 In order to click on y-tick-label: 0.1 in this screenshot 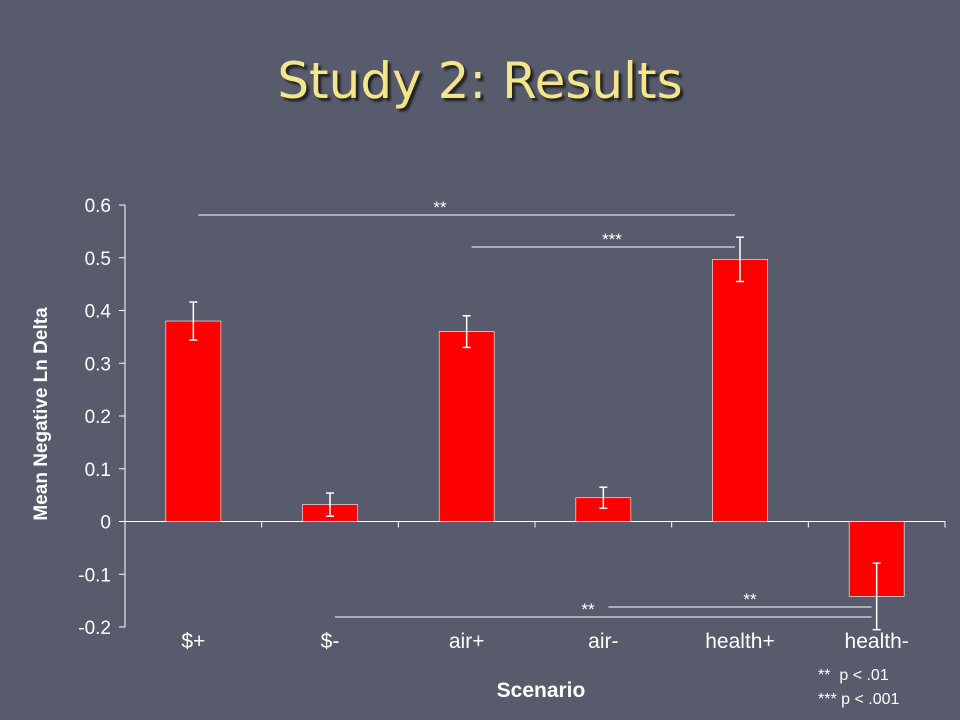, I will do `click(98, 470)`.